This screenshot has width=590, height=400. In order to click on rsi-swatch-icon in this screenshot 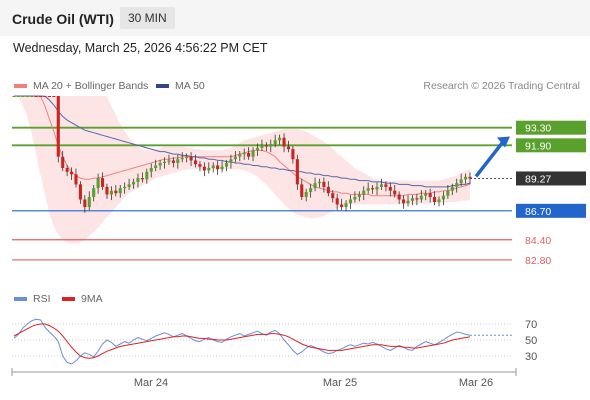, I will do `click(20, 299)`.